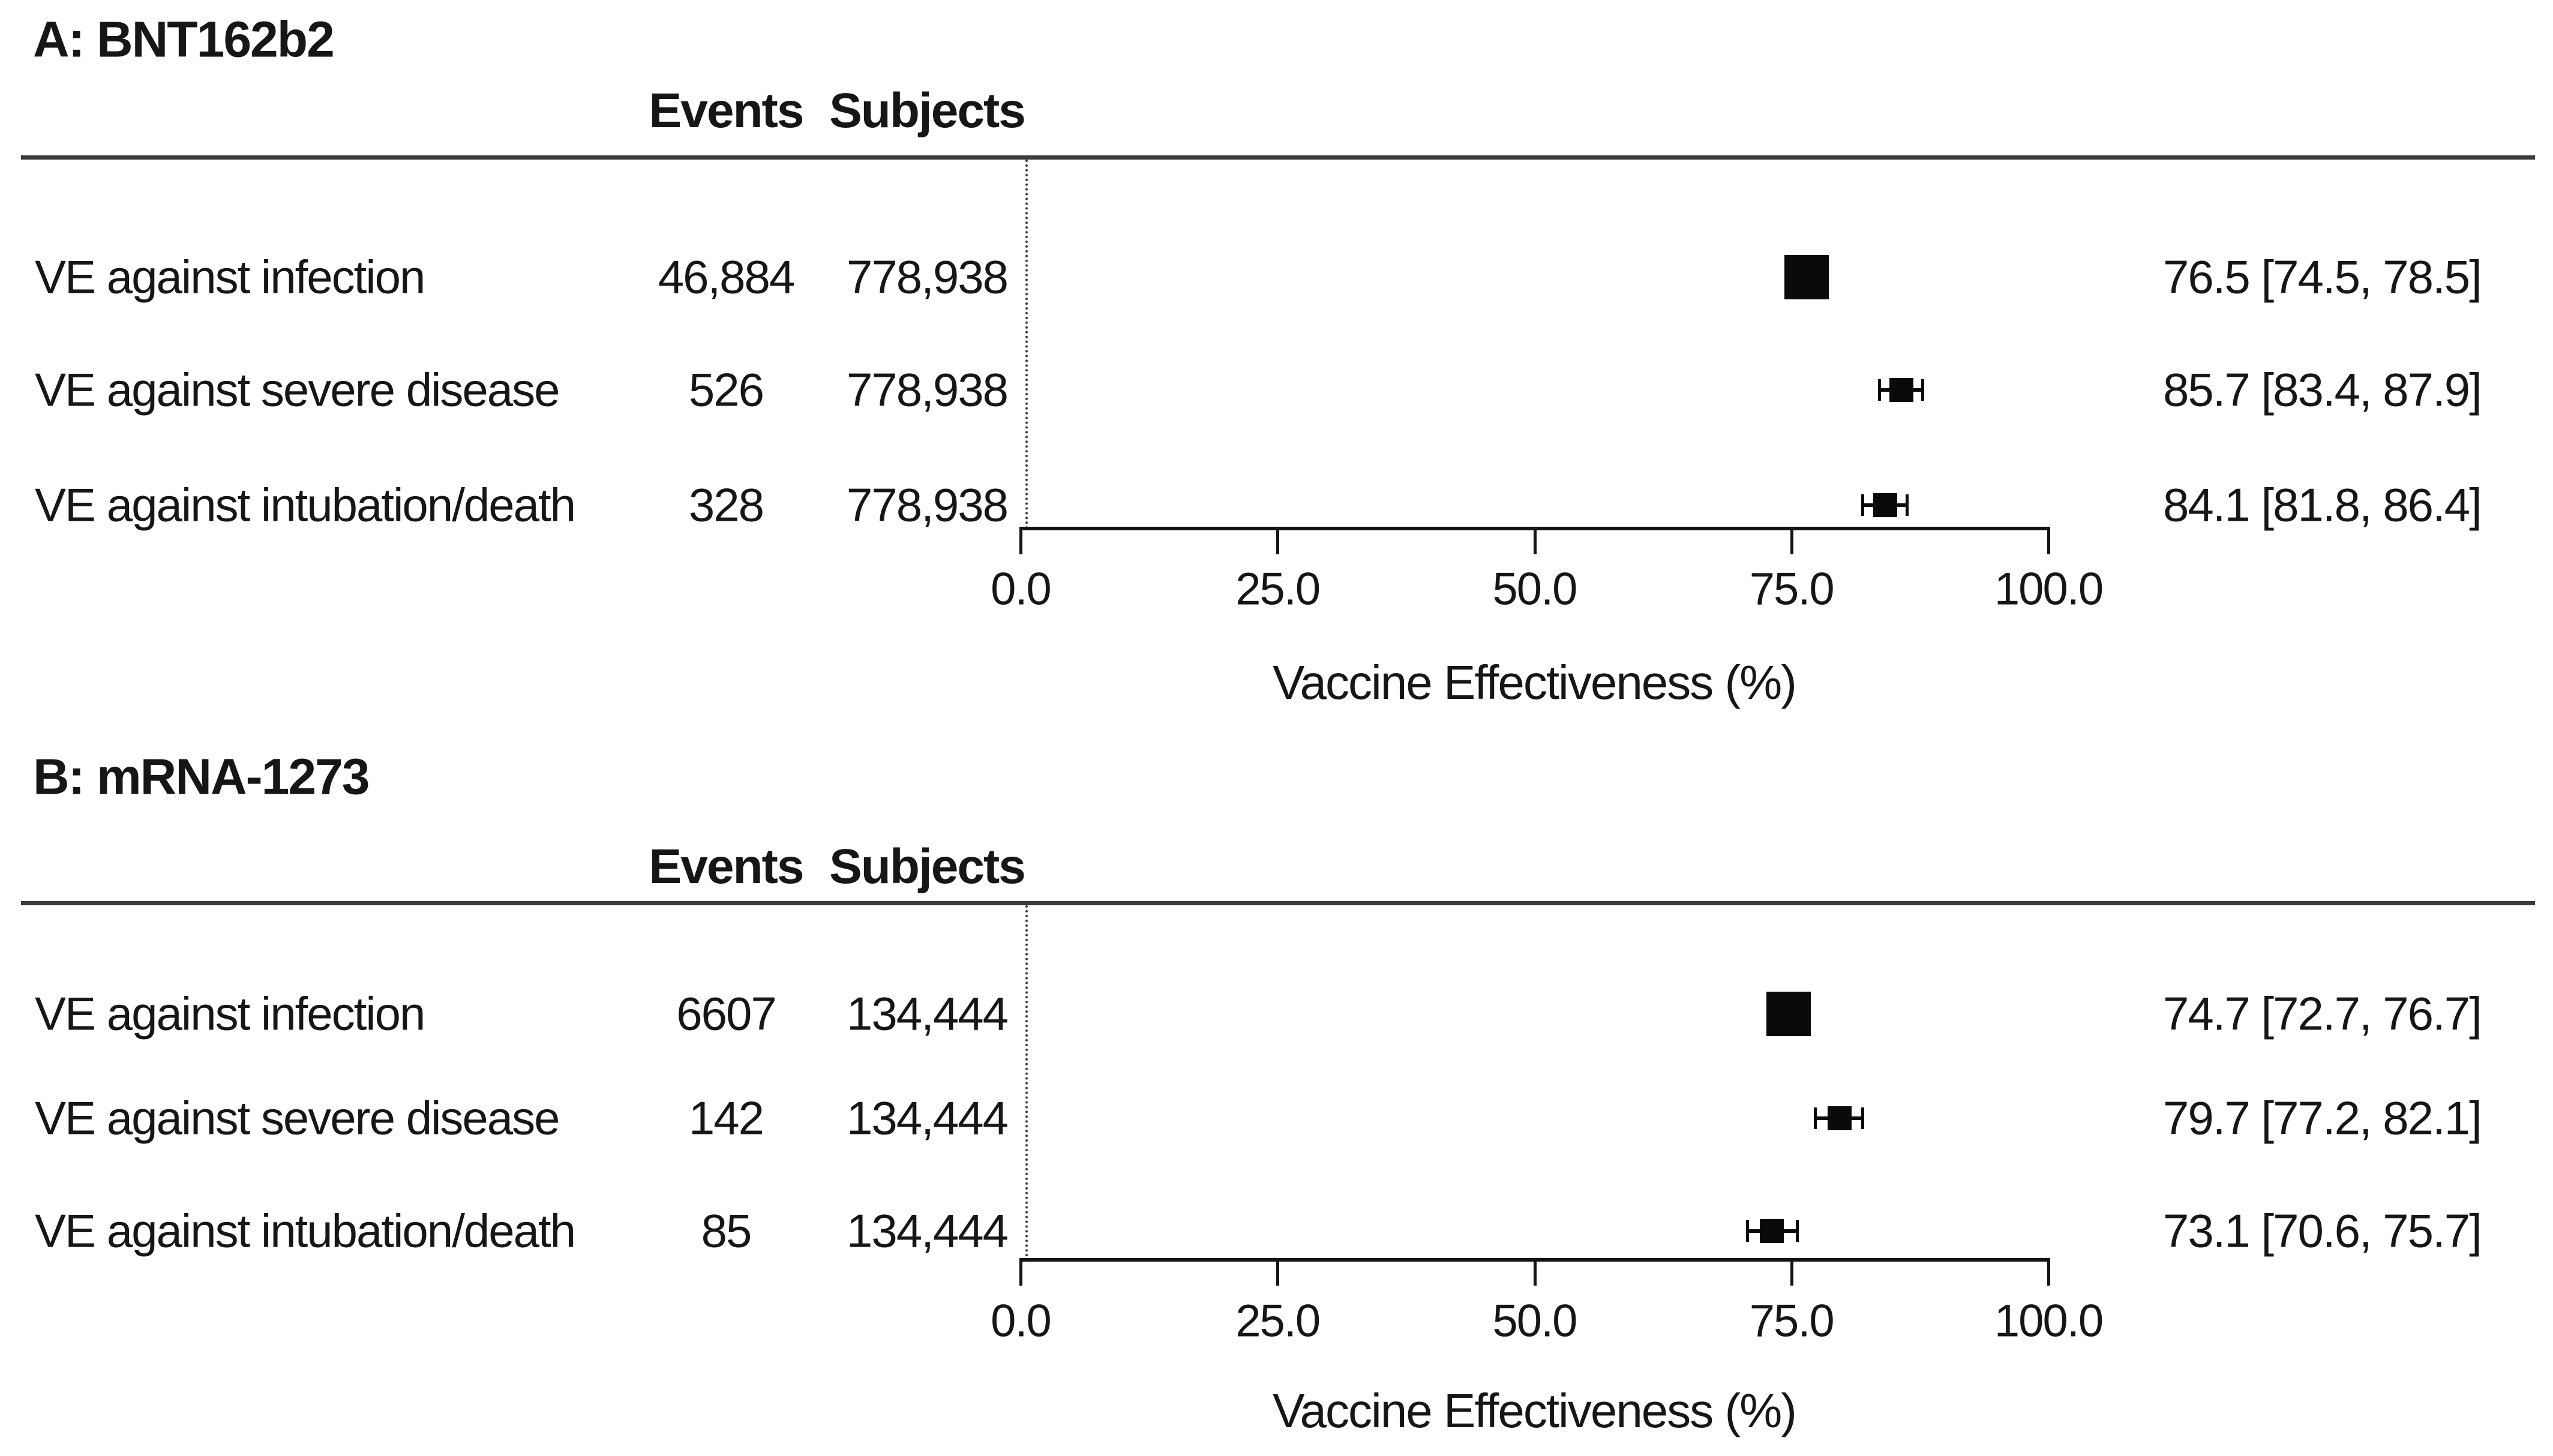 Image resolution: width=2553 pixels, height=1456 pixels. What do you see at coordinates (184, 40) in the screenshot?
I see `panel-a-title: A: BNT162b2` at bounding box center [184, 40].